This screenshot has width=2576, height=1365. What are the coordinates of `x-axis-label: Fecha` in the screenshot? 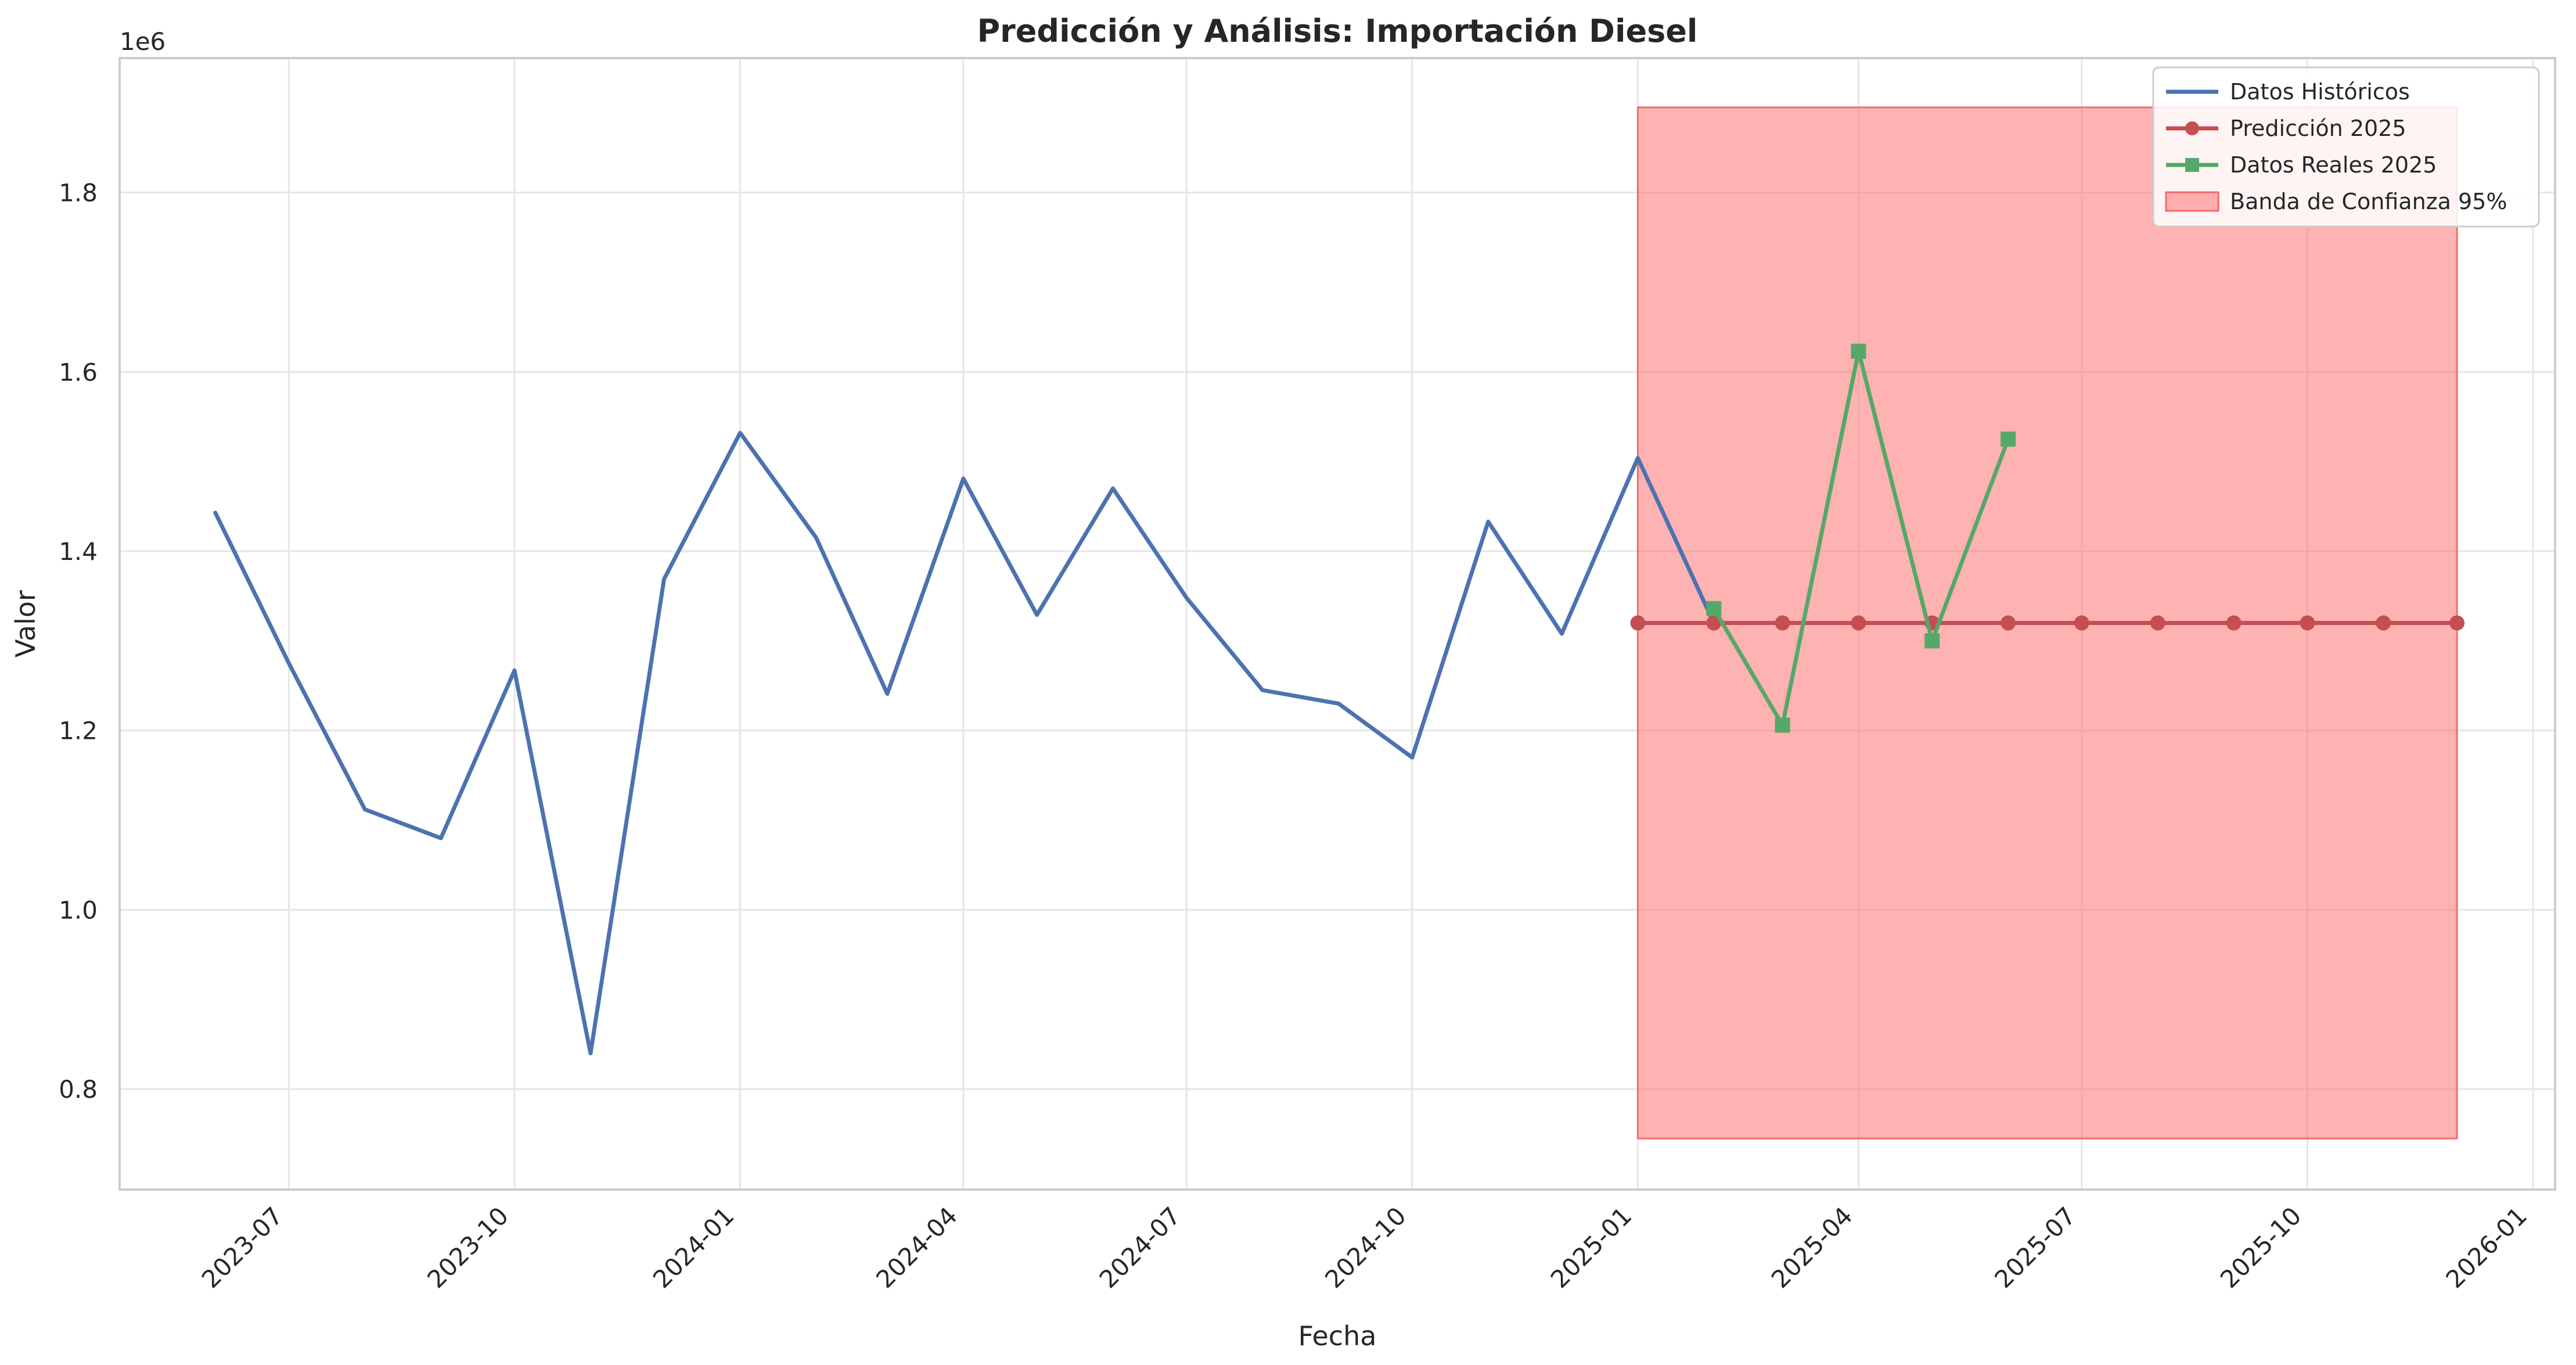 It's located at (1337, 1336).